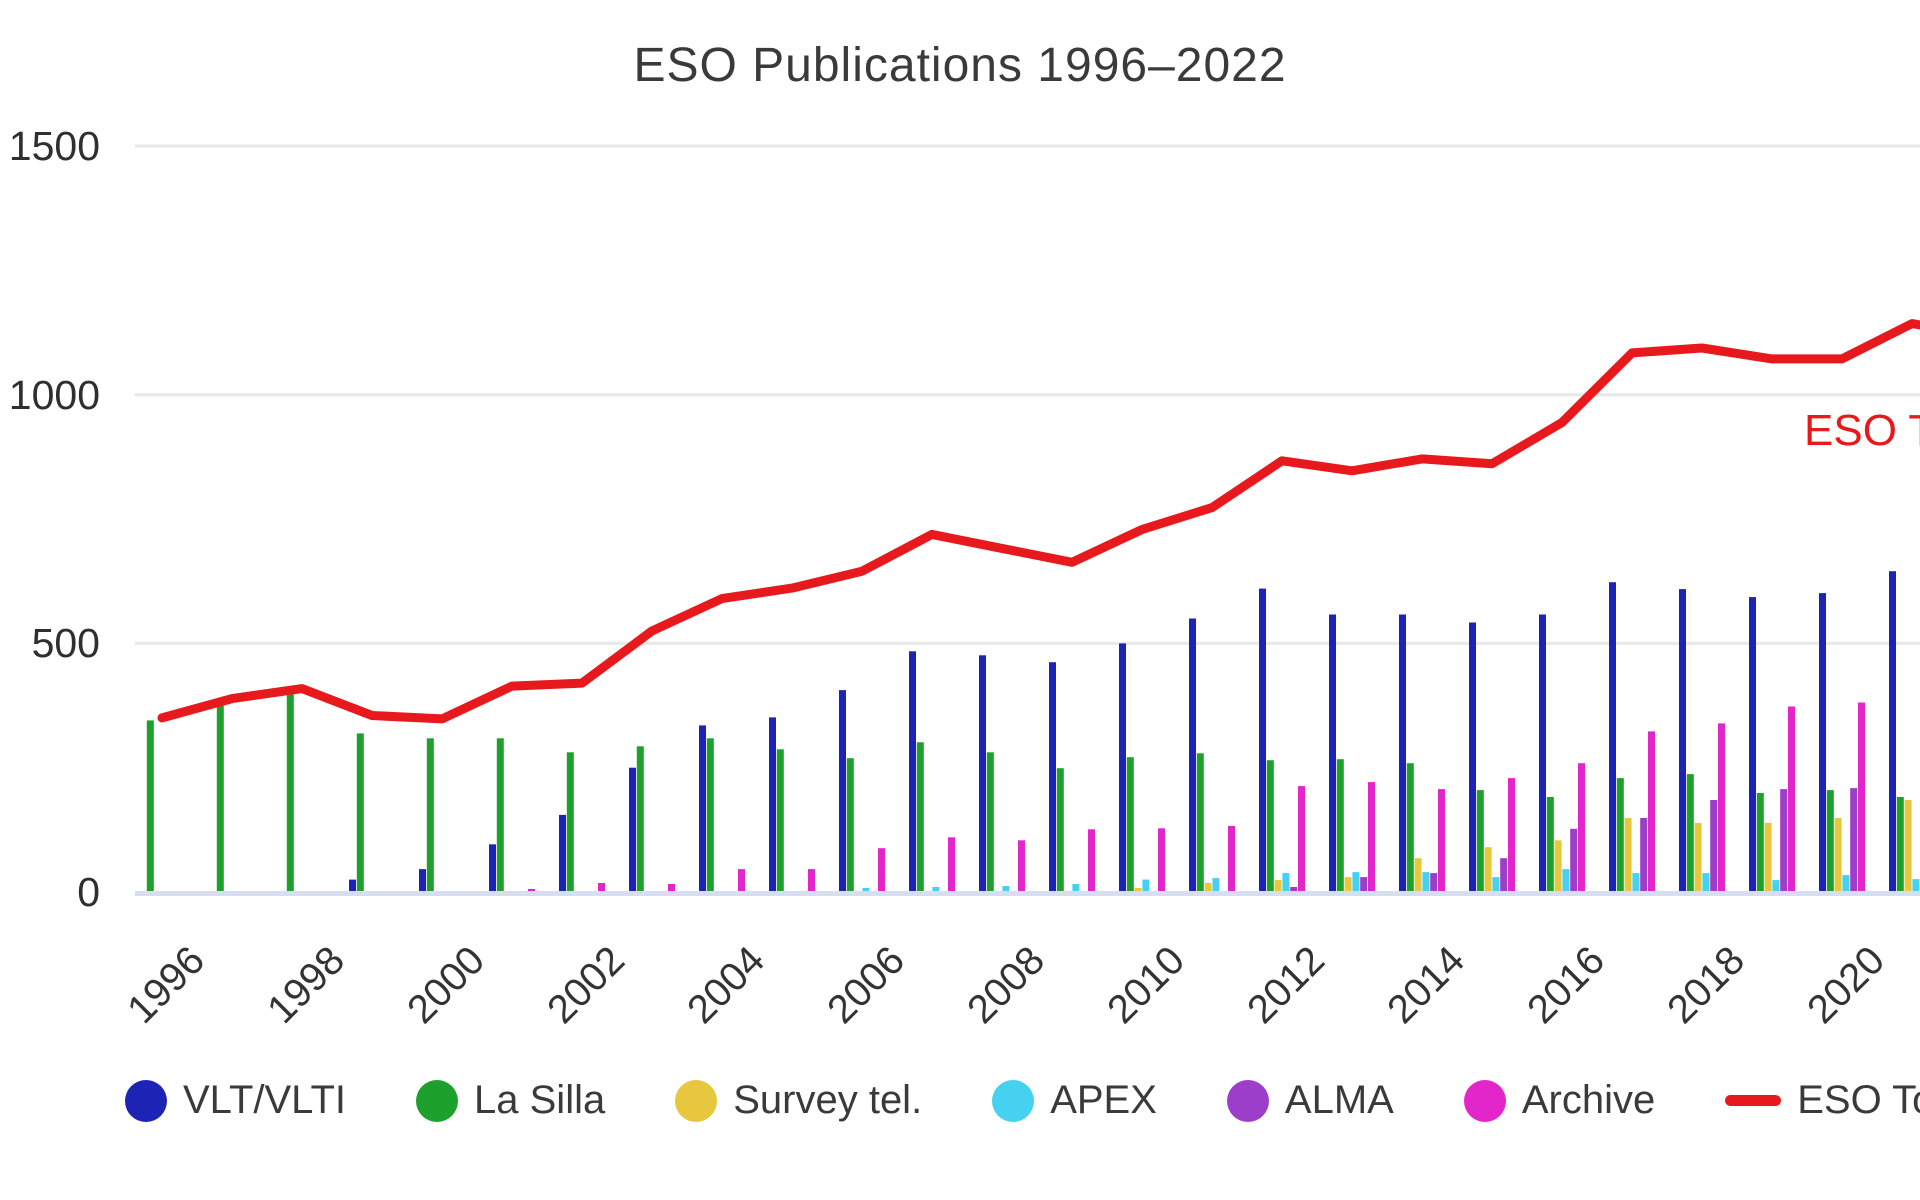 Image resolution: width=1920 pixels, height=1200 pixels. I want to click on bar-vlt-vlti-2014, so click(1402, 753).